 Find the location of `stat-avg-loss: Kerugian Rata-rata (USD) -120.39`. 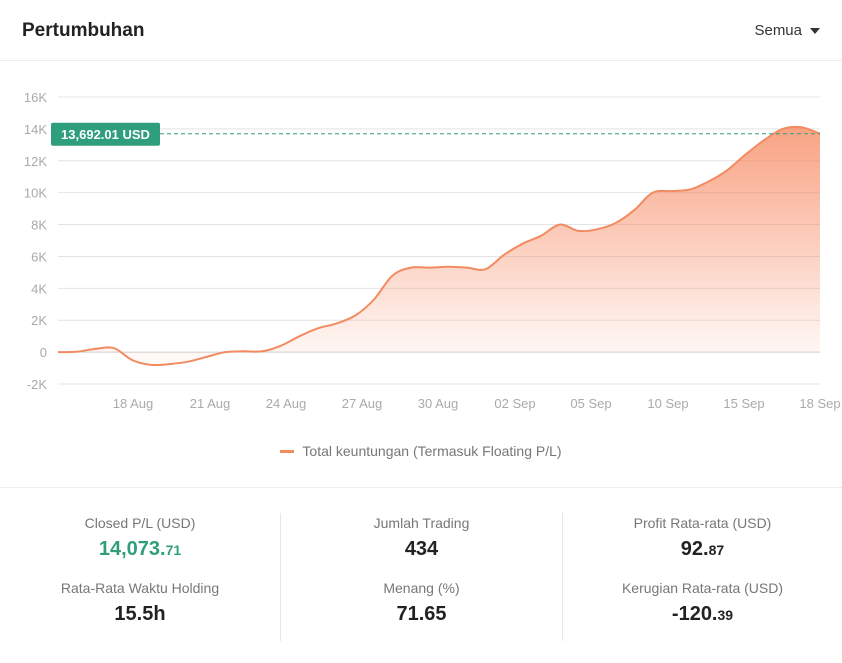

stat-avg-loss: Kerugian Rata-rata (USD) -120.39 is located at coordinates (702, 610).